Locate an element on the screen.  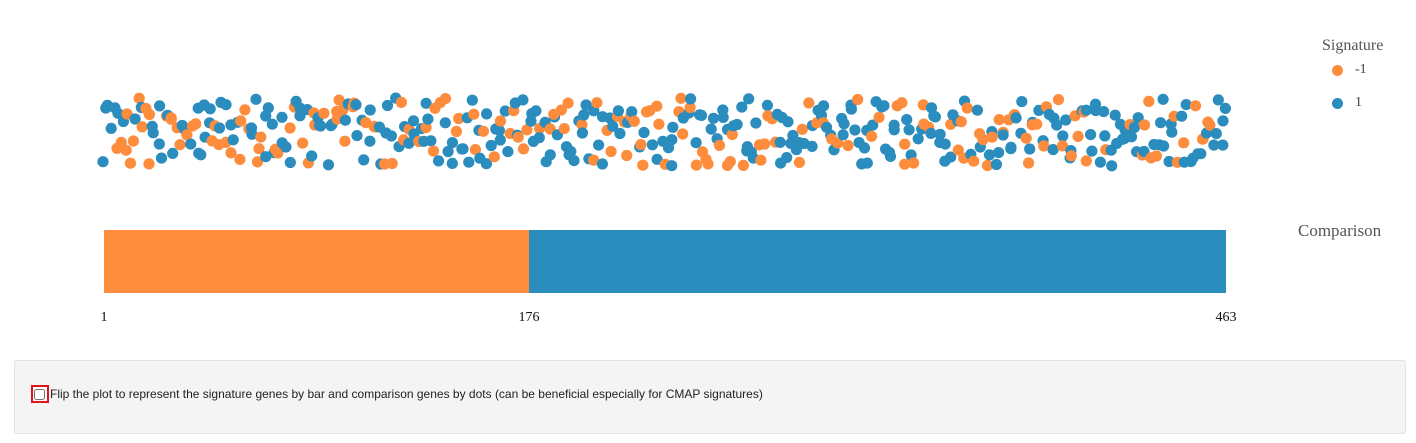
legend-item-pos: 1 is located at coordinates (1347, 103).